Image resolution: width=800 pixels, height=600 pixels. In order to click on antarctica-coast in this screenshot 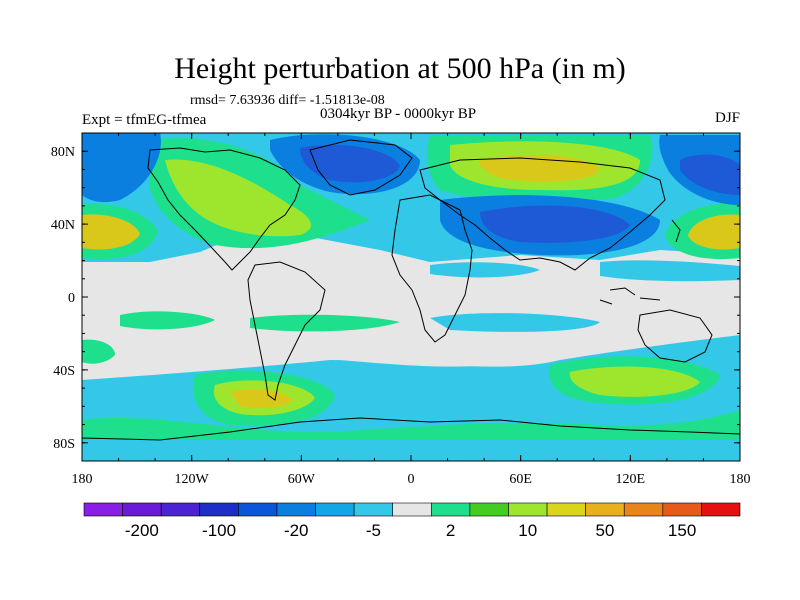, I will do `click(411, 429)`.